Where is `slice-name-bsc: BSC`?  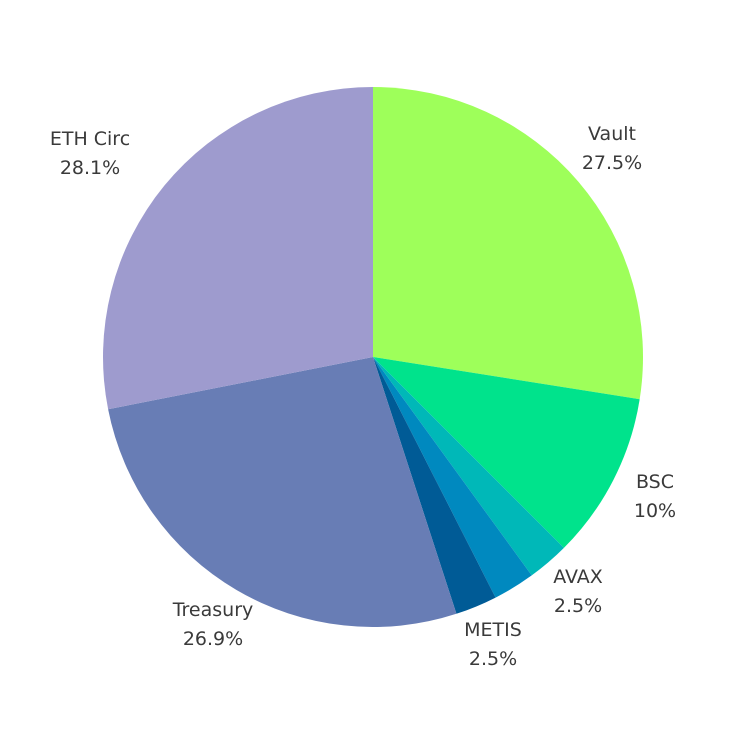
slice-name-bsc: BSC is located at coordinates (655, 482).